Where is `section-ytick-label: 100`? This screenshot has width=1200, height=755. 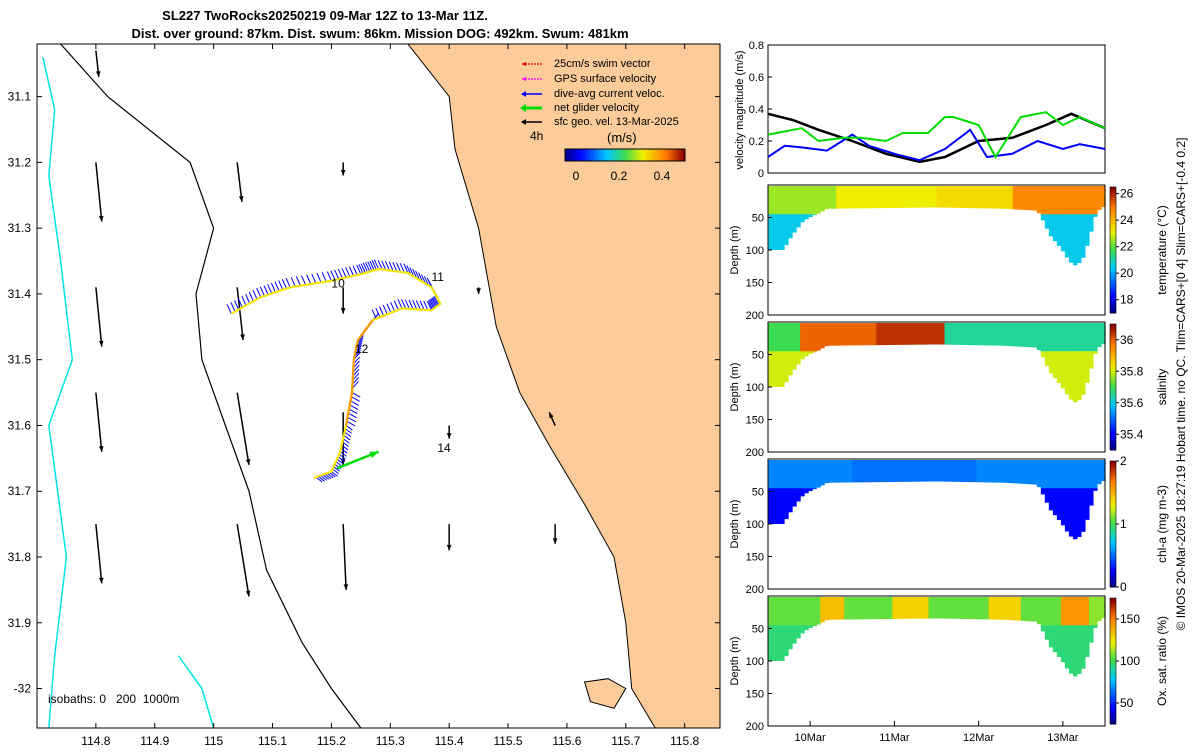 section-ytick-label: 100 is located at coordinates (755, 525).